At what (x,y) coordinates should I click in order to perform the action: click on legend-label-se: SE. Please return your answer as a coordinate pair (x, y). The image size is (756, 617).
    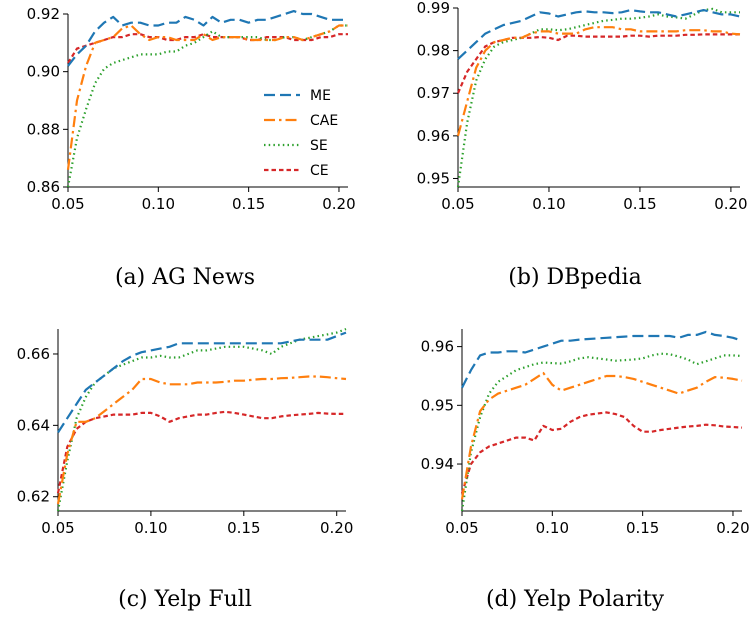
    Looking at the image, I should click on (319, 146).